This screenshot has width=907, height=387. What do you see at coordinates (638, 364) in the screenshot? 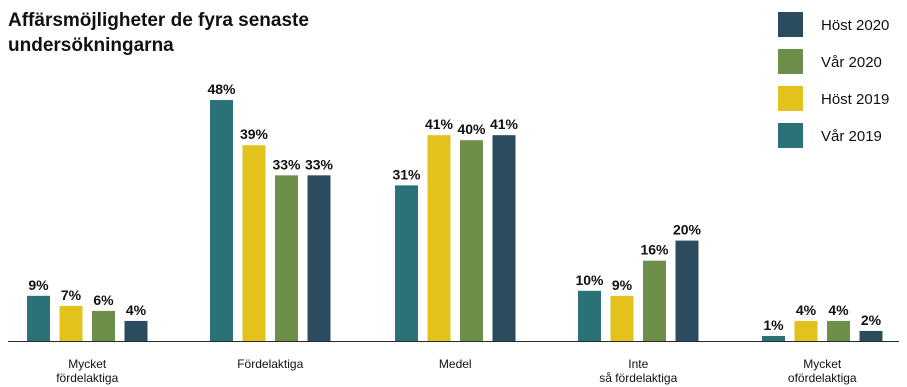
I see `category-label-4-line-1: Inte` at bounding box center [638, 364].